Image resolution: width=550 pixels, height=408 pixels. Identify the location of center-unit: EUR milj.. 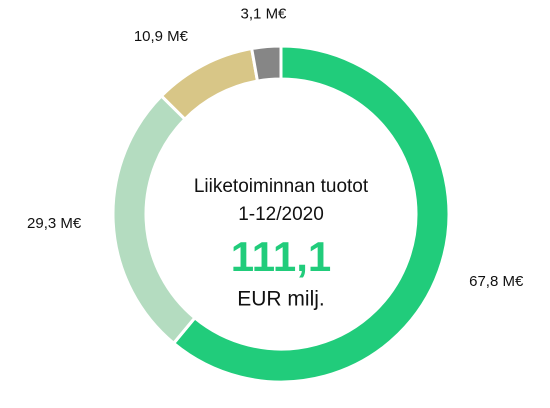
(281, 299).